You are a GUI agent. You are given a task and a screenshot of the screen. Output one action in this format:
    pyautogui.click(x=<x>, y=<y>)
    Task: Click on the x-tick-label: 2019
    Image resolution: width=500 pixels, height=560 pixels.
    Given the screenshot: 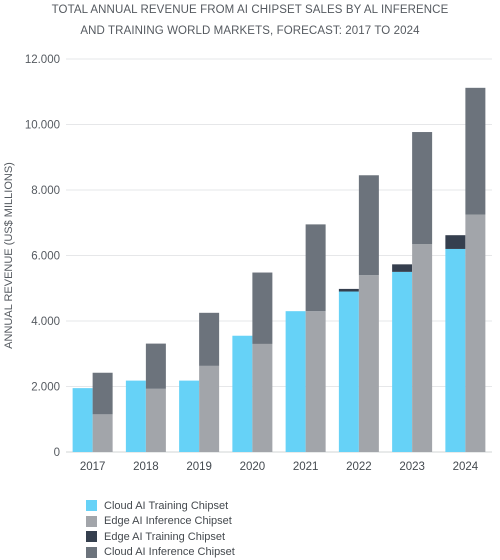 What is the action you would take?
    pyautogui.click(x=199, y=467)
    